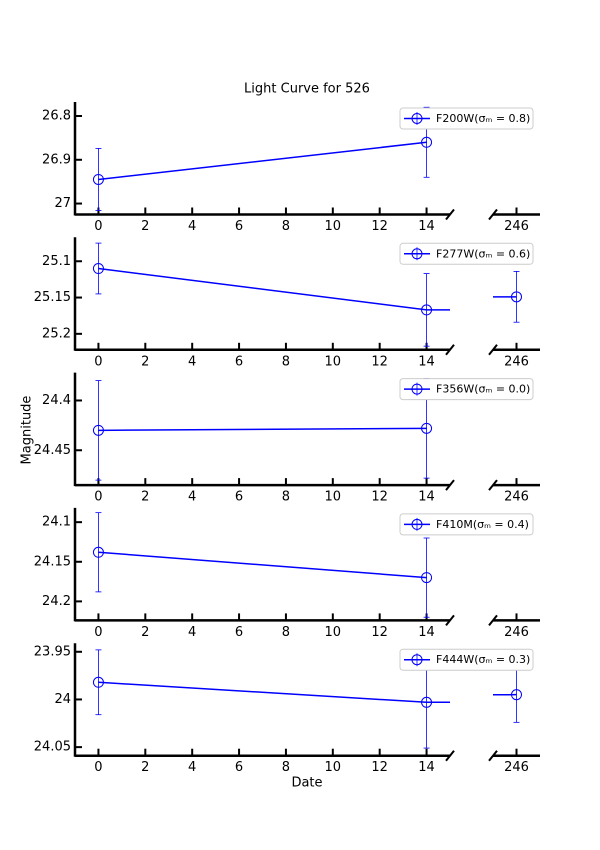 The image size is (600, 850). I want to click on y-tick-label: 24.4, so click(56, 400).